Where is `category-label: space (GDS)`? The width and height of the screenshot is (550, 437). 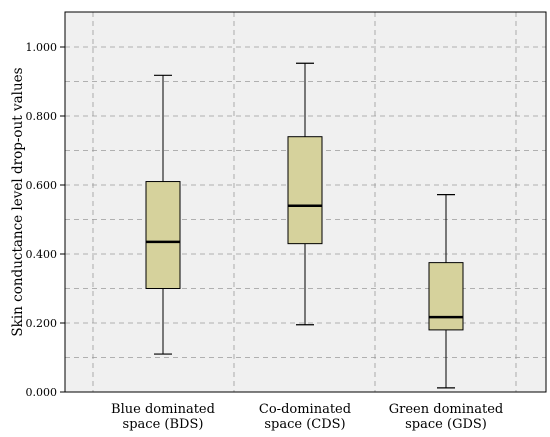 category-label: space (GDS) is located at coordinates (446, 424).